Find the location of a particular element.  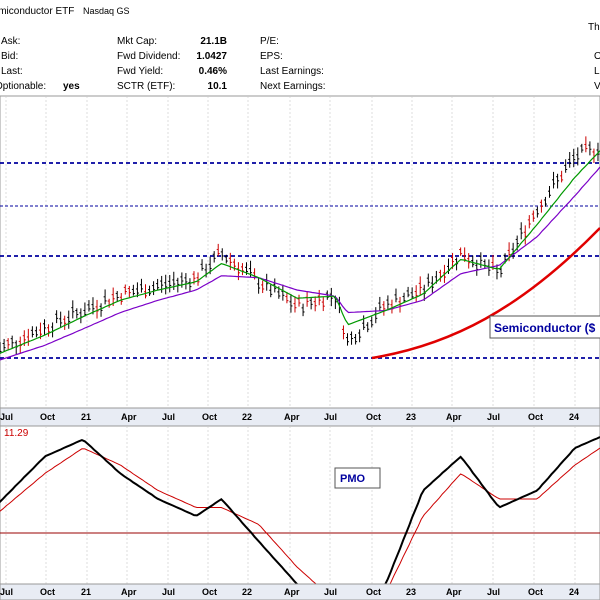

price-x-tick-6: 22 is located at coordinates (247, 417).